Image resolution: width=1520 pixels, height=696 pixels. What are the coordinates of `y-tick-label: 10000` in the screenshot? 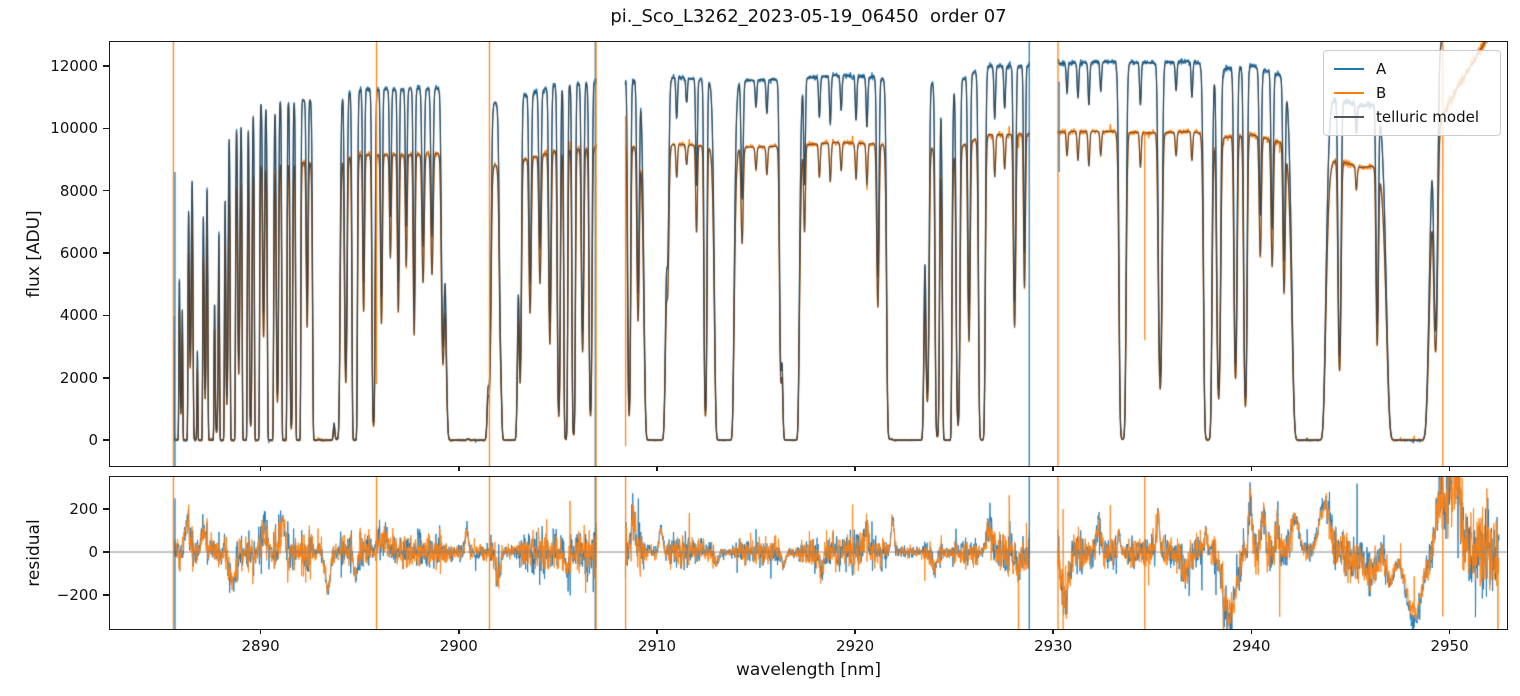 It's located at (74, 128).